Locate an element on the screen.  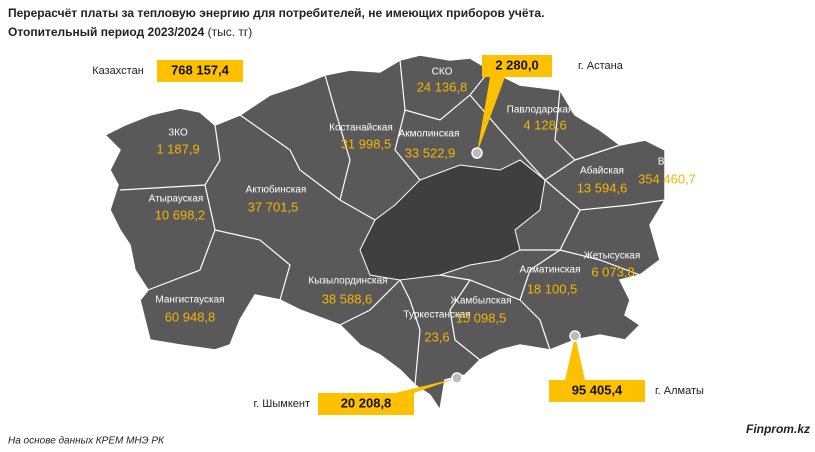
total-value: 768 157,4 is located at coordinates (200, 69).